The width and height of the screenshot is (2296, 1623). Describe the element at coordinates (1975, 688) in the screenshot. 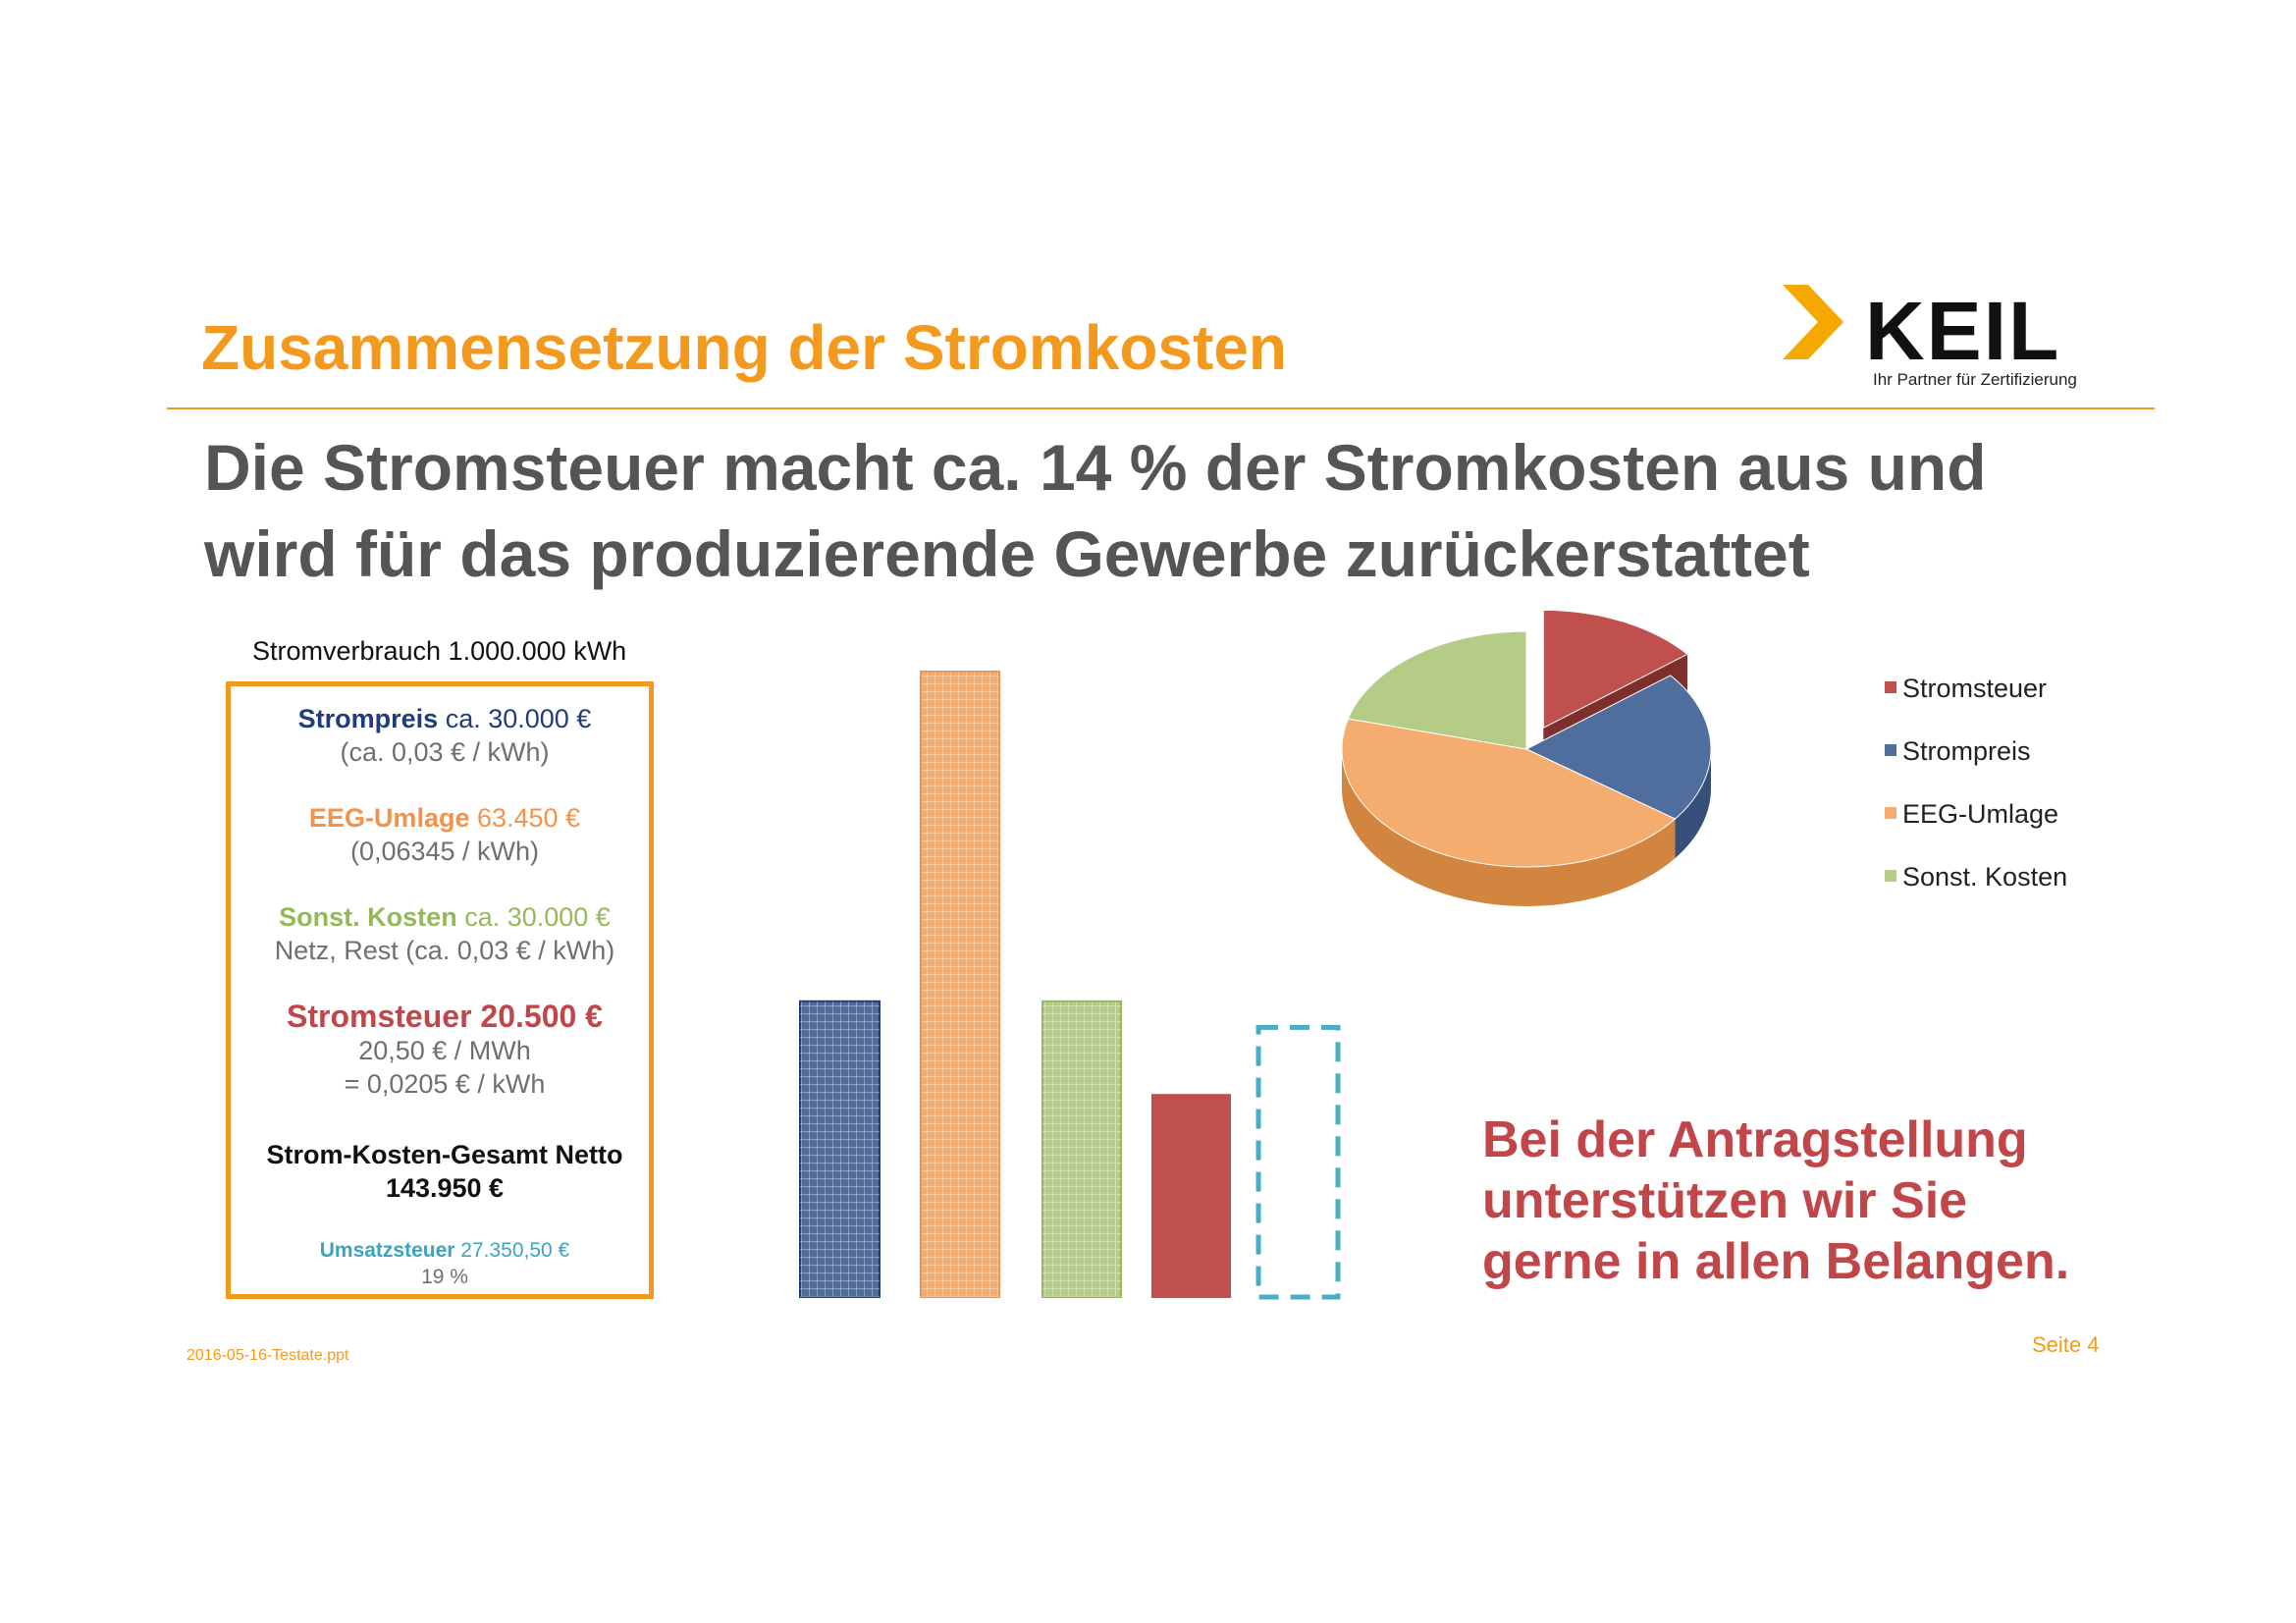

I see `legend-label-stromsteuer: Stromsteuer` at that location.